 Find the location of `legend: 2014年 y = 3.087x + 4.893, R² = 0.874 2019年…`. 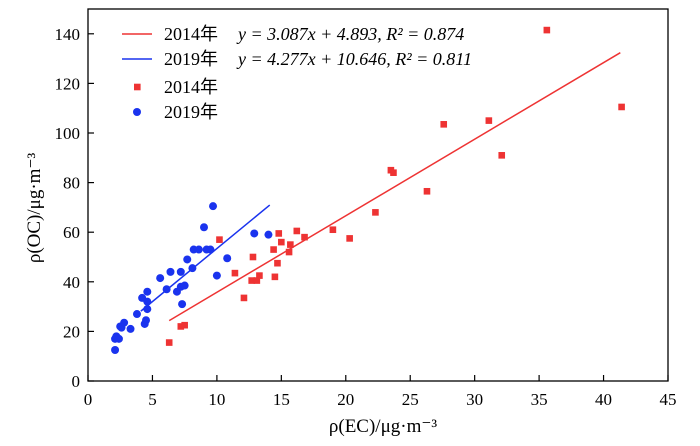

legend: 2014年 y = 3.087x + 4.893, R² = 0.874 2019年… is located at coordinates (297, 73).